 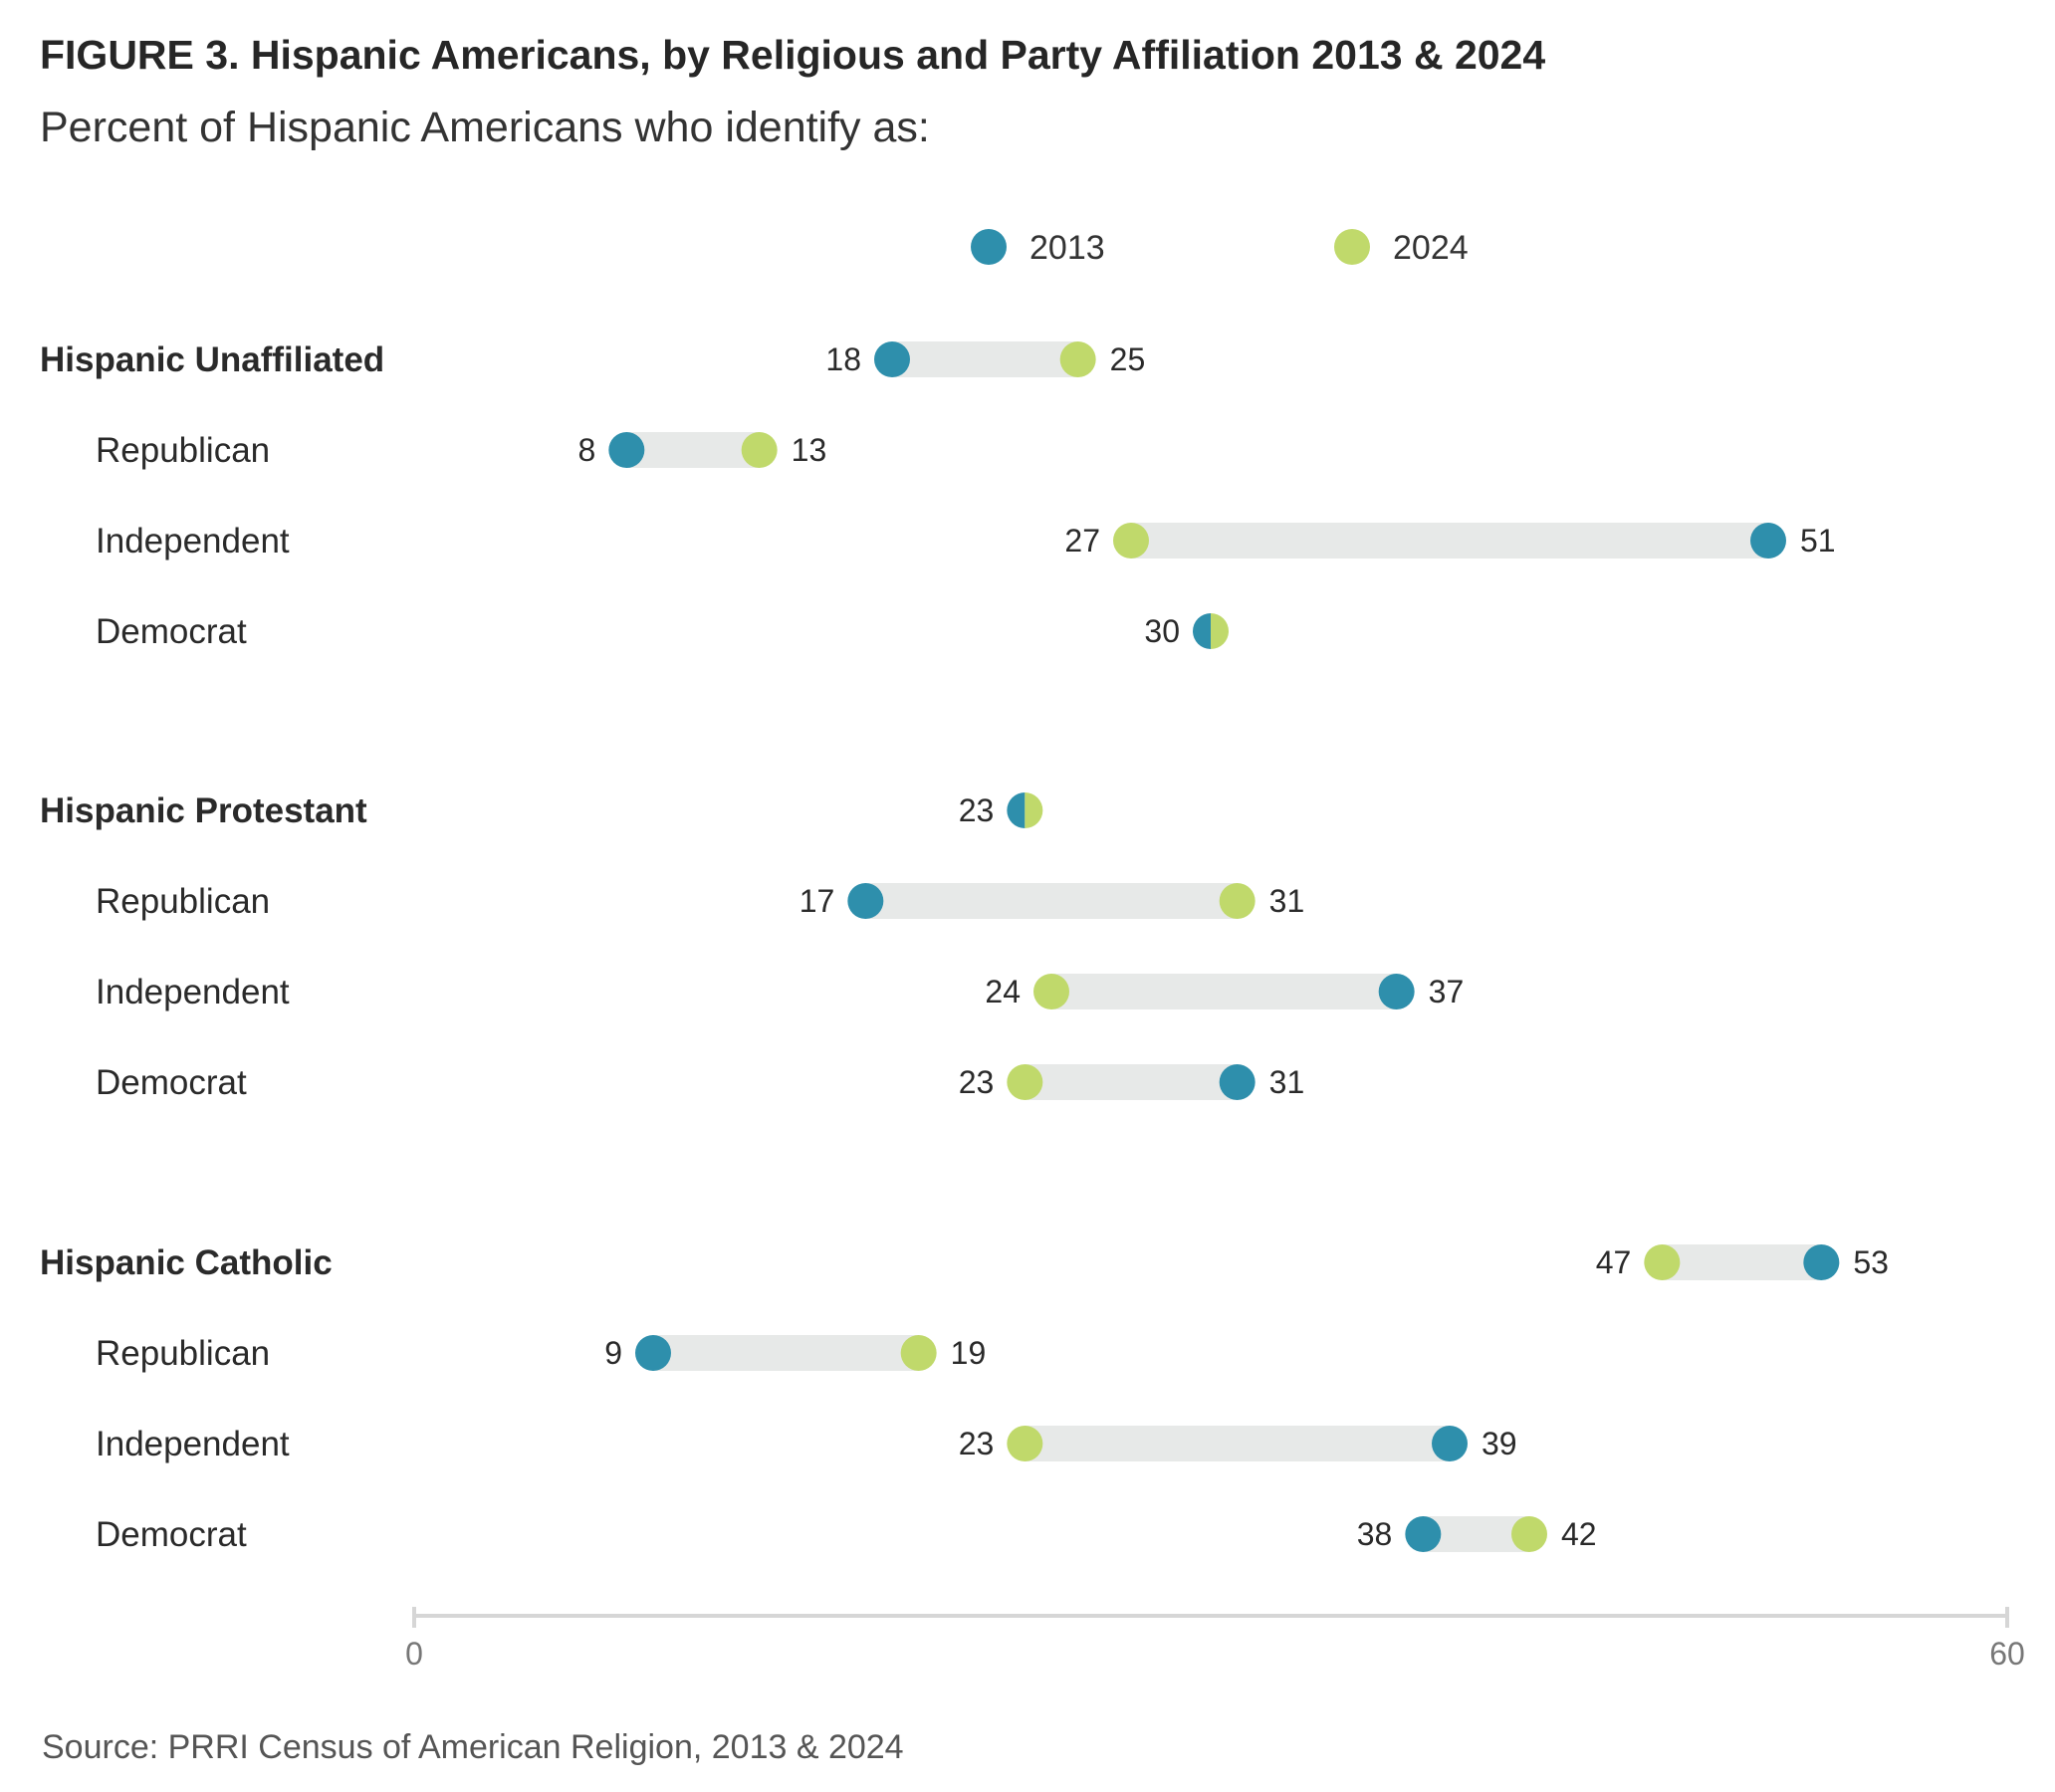 What do you see at coordinates (964, 1262) in the screenshot?
I see `row-8: Hispanic Catholic 47 53` at bounding box center [964, 1262].